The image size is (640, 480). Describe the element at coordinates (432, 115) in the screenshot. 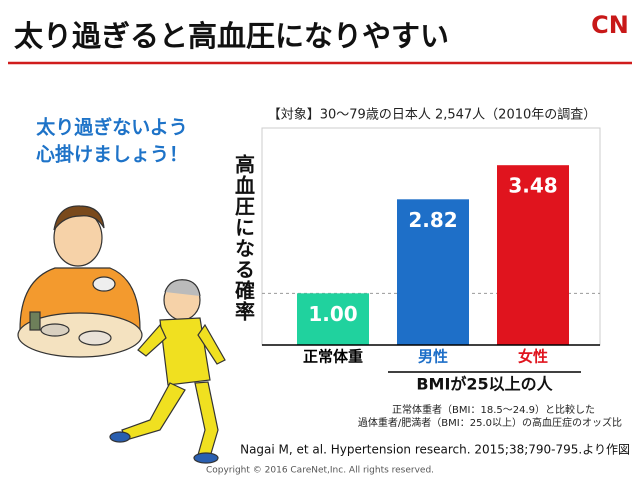

I see `chart-subtitle: 【対象】30～79歳の日本人 2,547人（2010年の調査）` at that location.